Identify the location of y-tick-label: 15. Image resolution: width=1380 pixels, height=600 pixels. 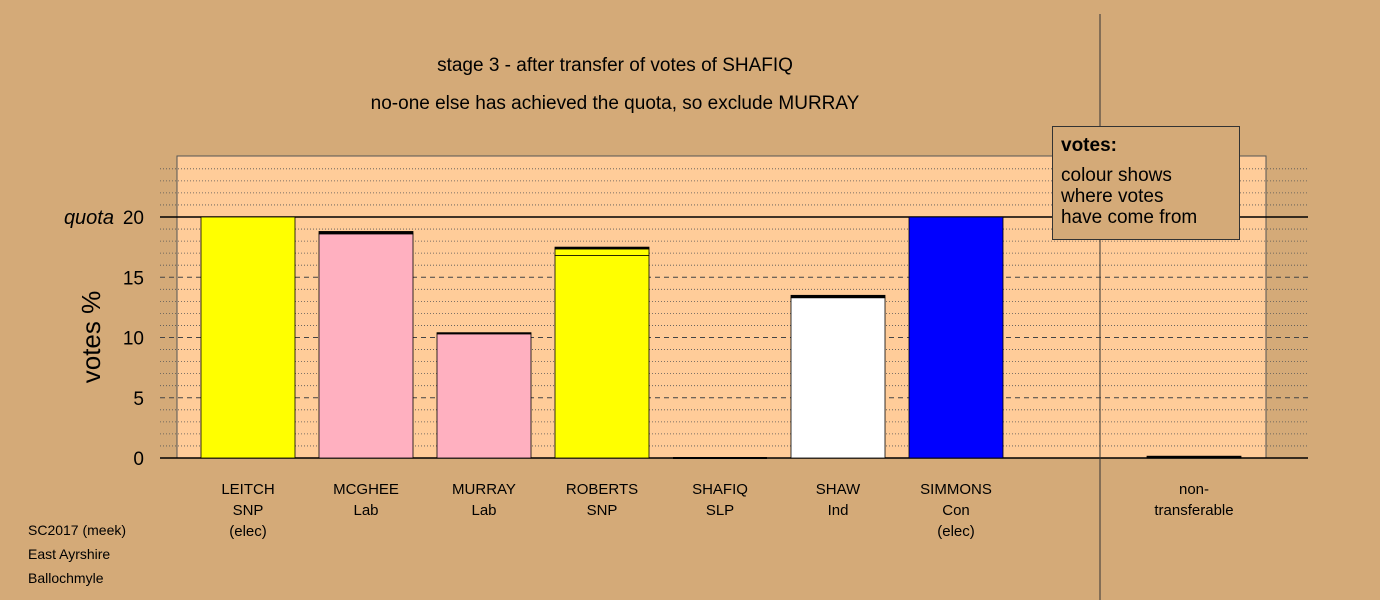
(133, 278).